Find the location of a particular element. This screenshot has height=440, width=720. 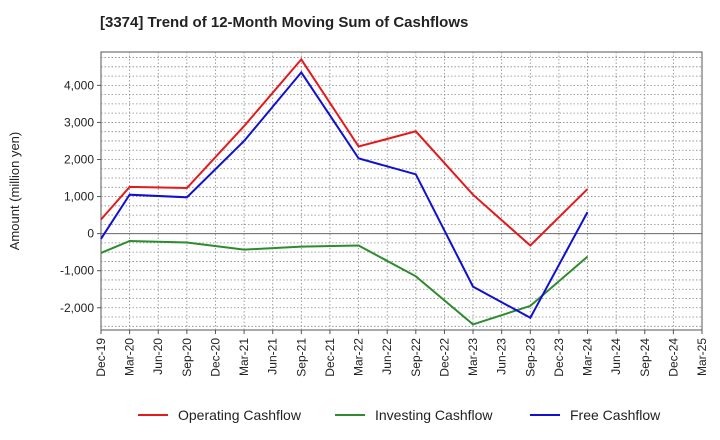

x-tick-label: Sep-23 is located at coordinates (530, 357).